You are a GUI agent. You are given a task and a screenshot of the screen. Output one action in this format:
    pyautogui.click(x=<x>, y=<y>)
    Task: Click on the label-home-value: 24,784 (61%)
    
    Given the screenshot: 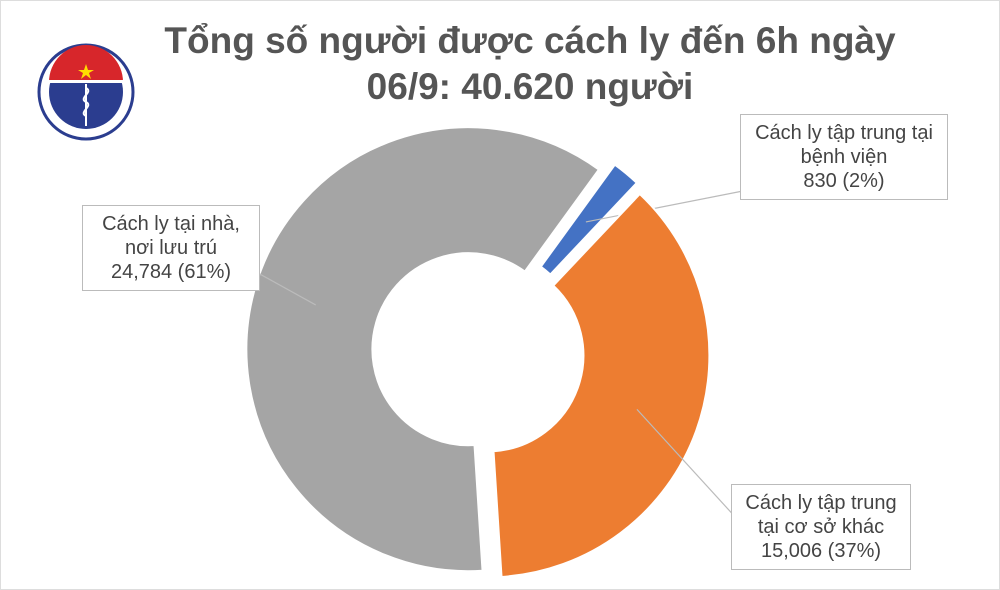 What is the action you would take?
    pyautogui.click(x=171, y=272)
    